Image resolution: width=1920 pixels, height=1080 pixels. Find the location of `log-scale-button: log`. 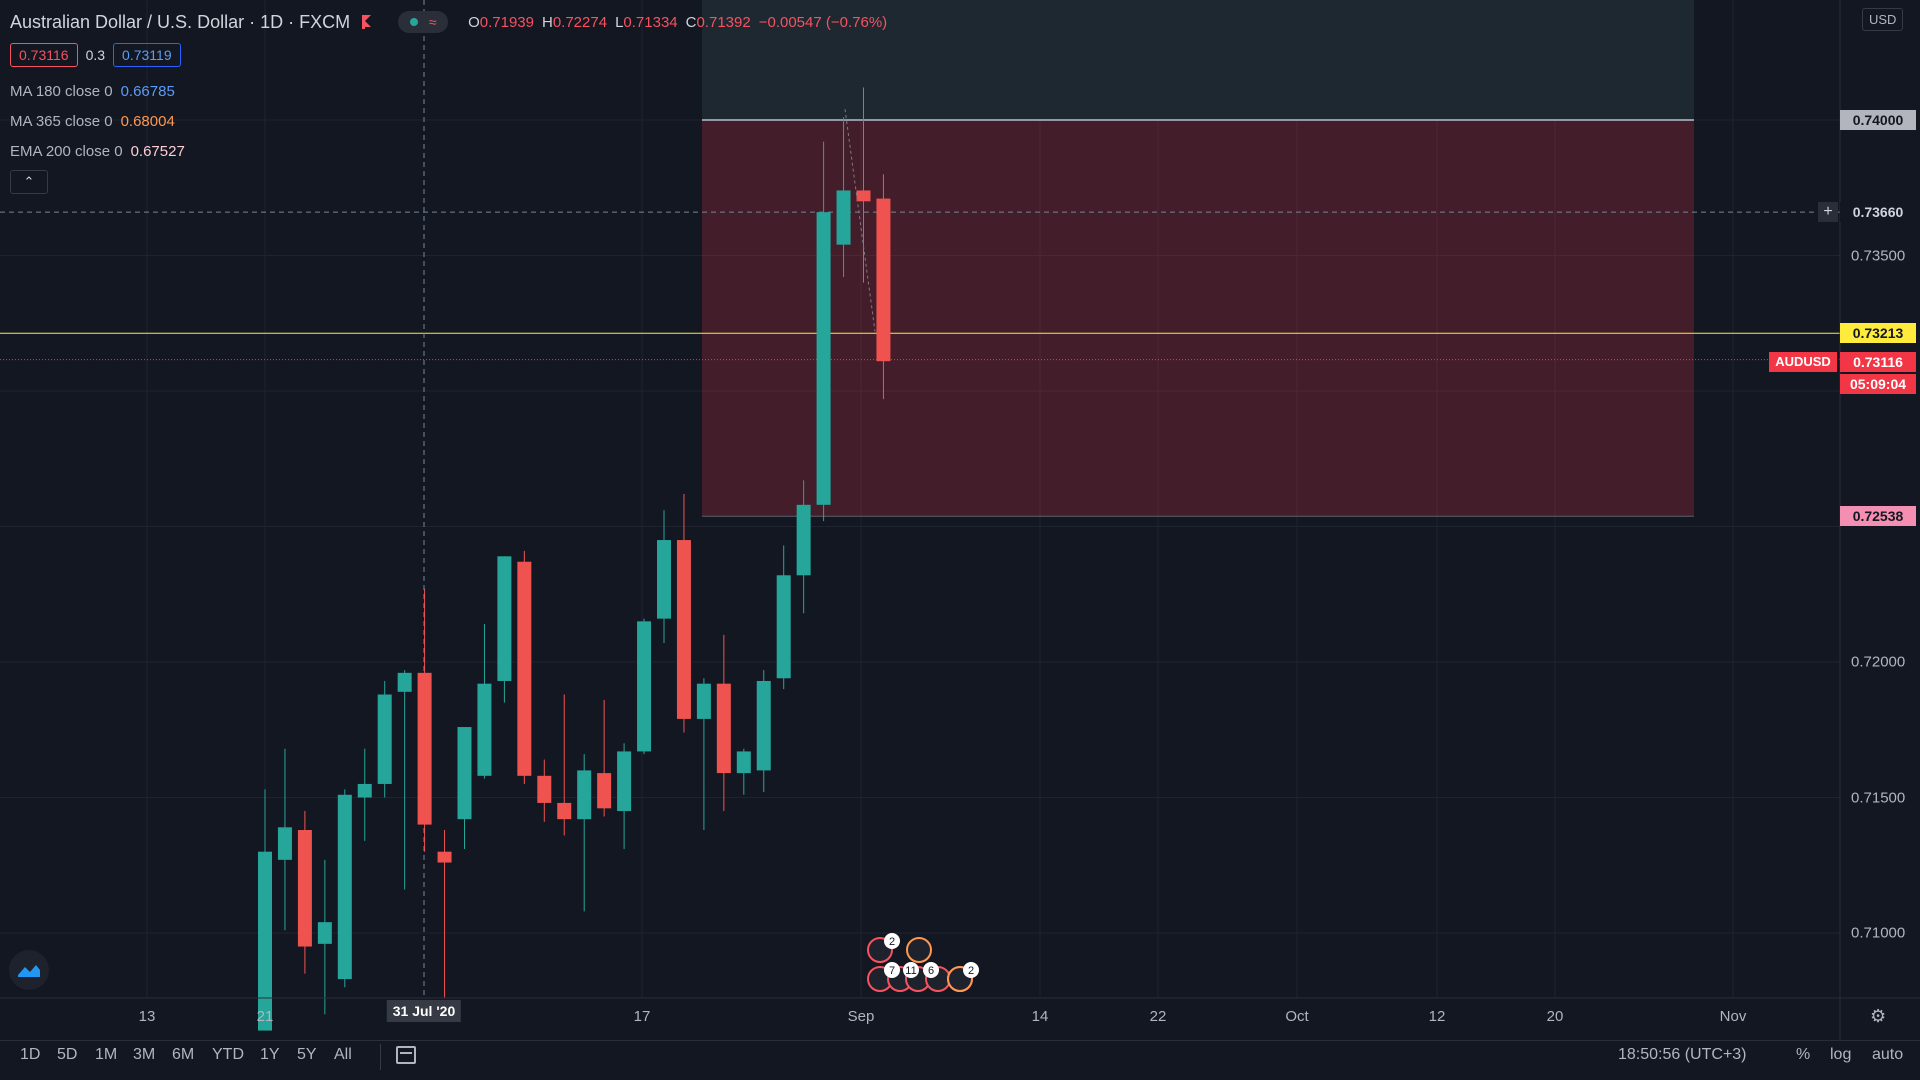

log-scale-button: log is located at coordinates (1841, 1054).